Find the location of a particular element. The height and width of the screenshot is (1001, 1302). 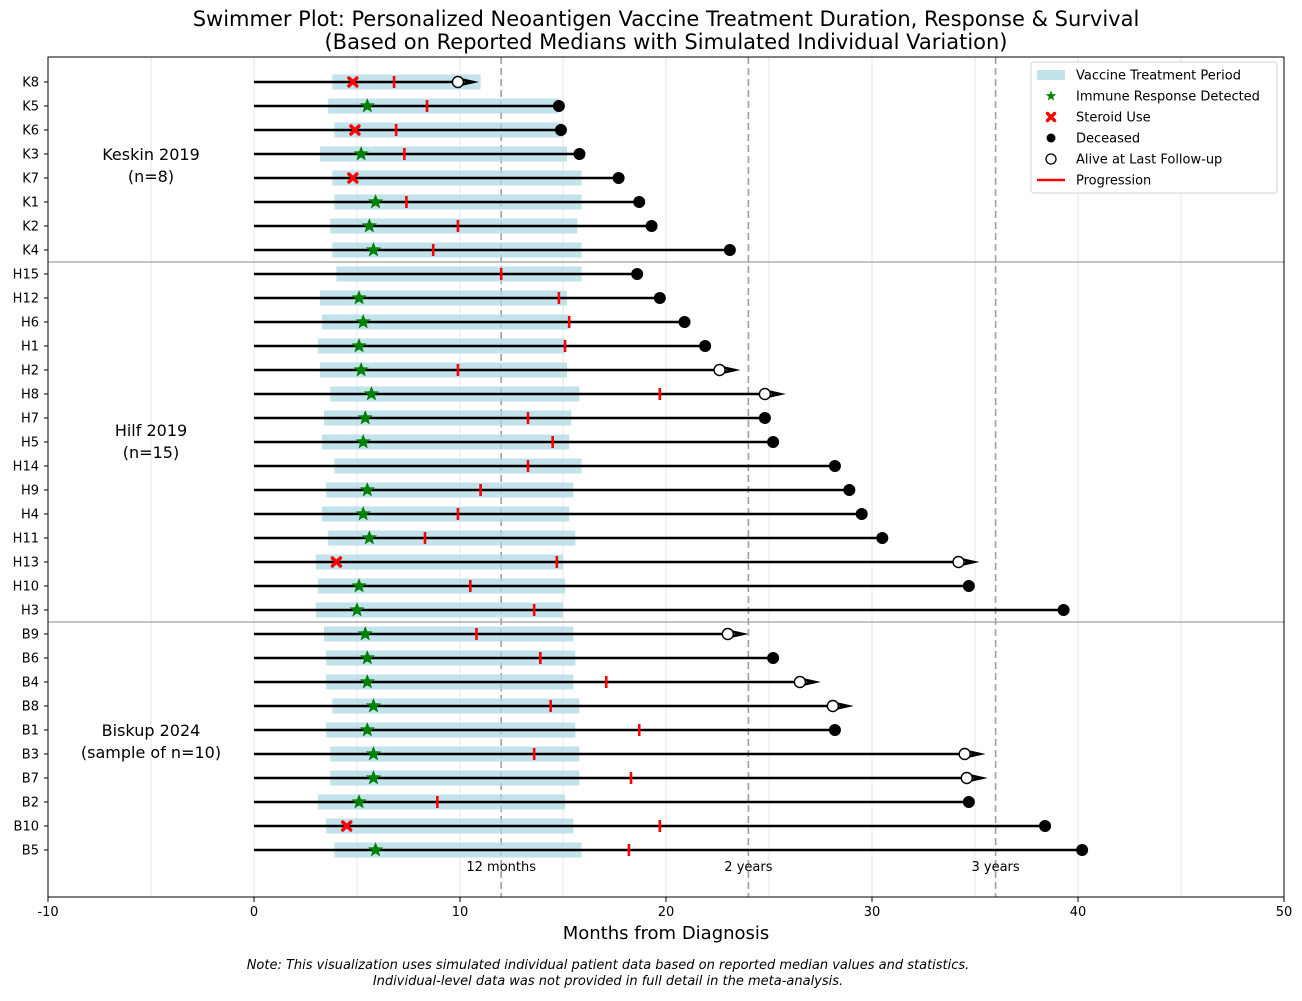

patient-label: H6 is located at coordinates (30, 323).